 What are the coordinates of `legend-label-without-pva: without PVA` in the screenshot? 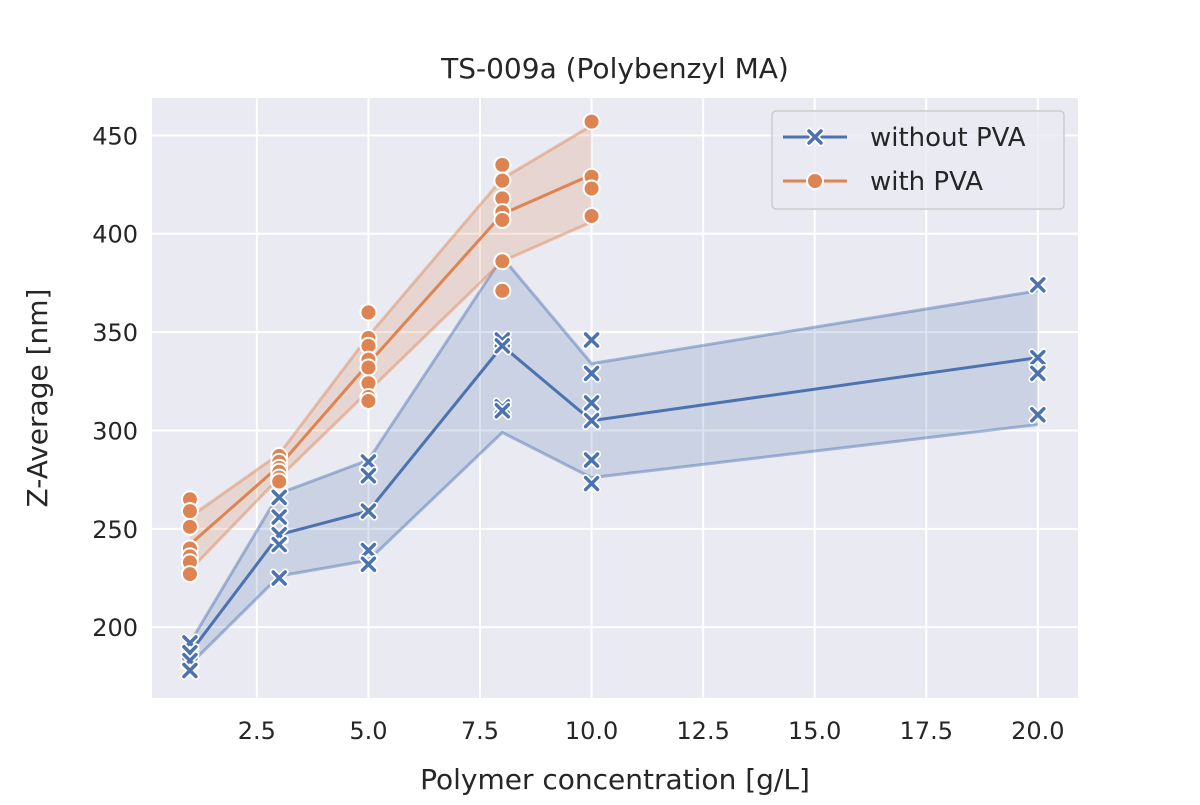 It's located at (948, 138).